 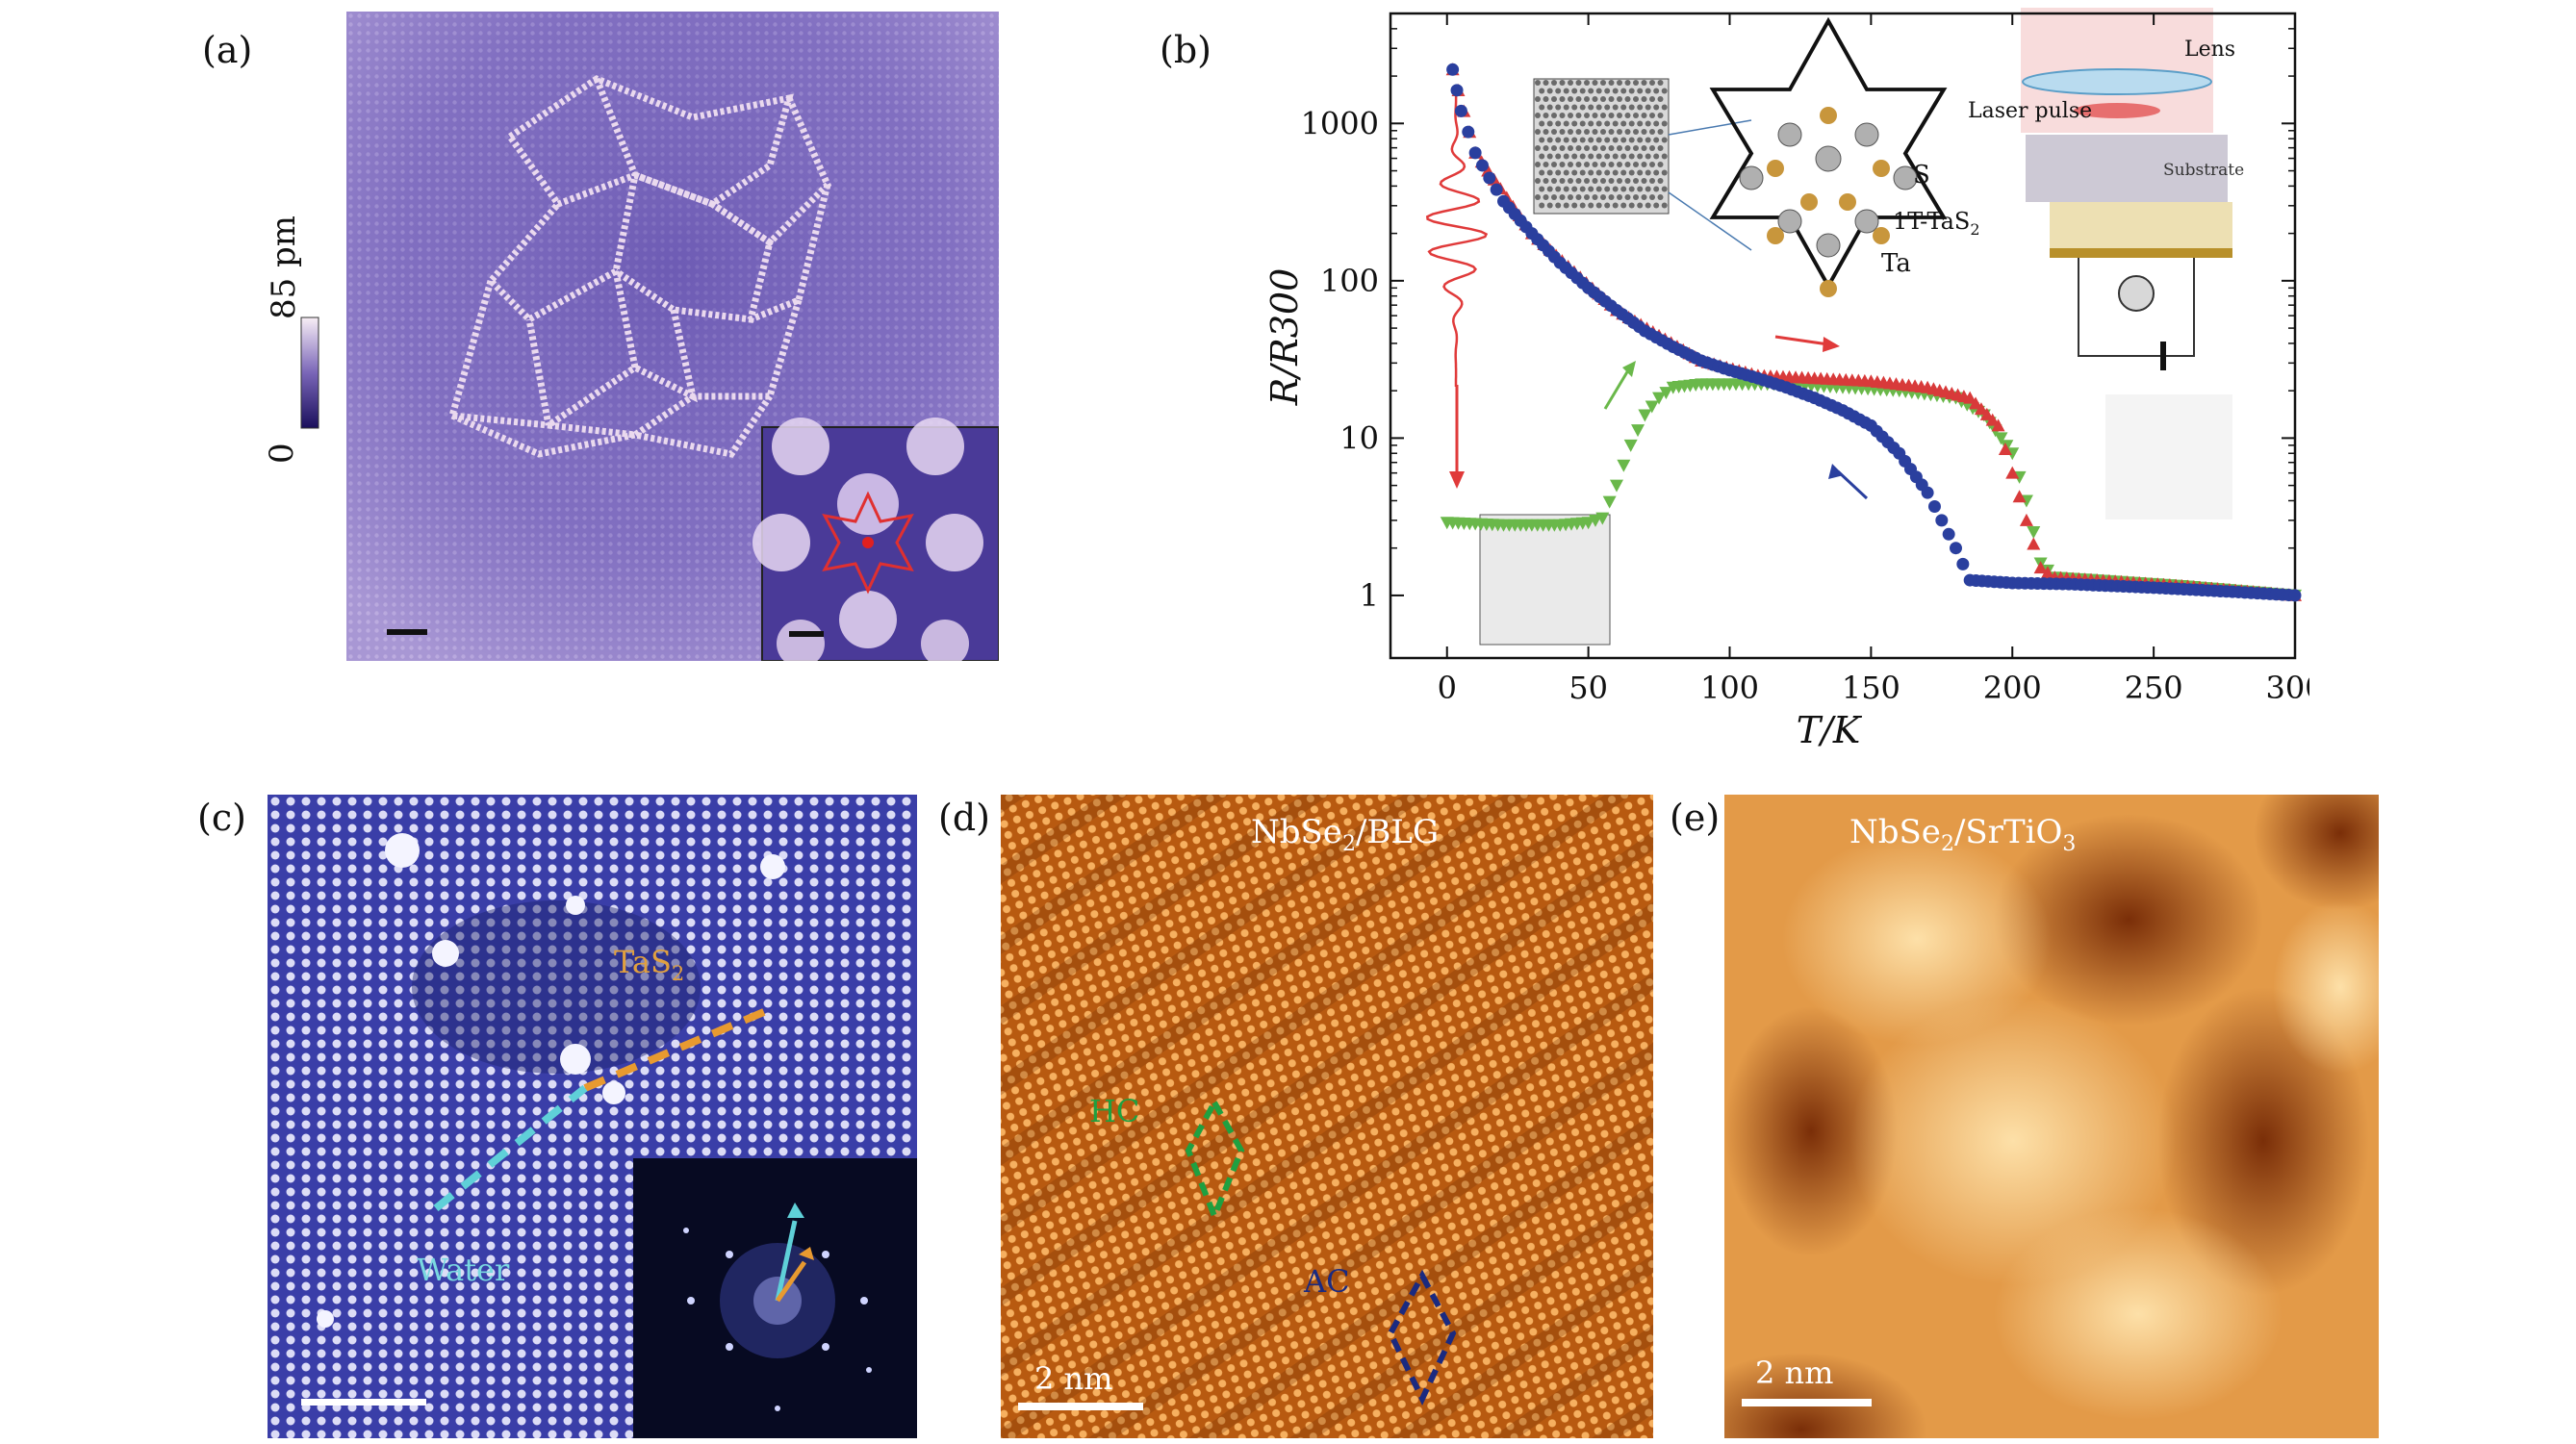 What do you see at coordinates (2126, 189) in the screenshot?
I see `inset-laser-setup` at bounding box center [2126, 189].